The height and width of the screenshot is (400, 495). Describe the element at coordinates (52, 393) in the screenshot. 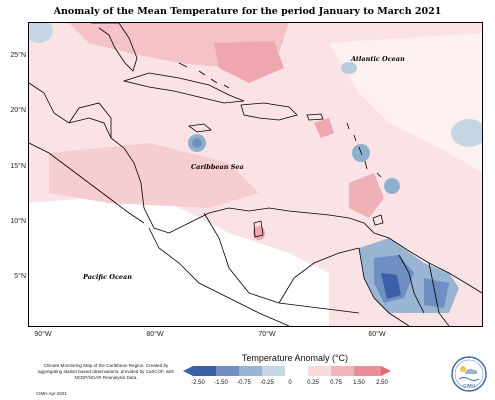

I see `map-credit: CIMH Apr-2021` at that location.